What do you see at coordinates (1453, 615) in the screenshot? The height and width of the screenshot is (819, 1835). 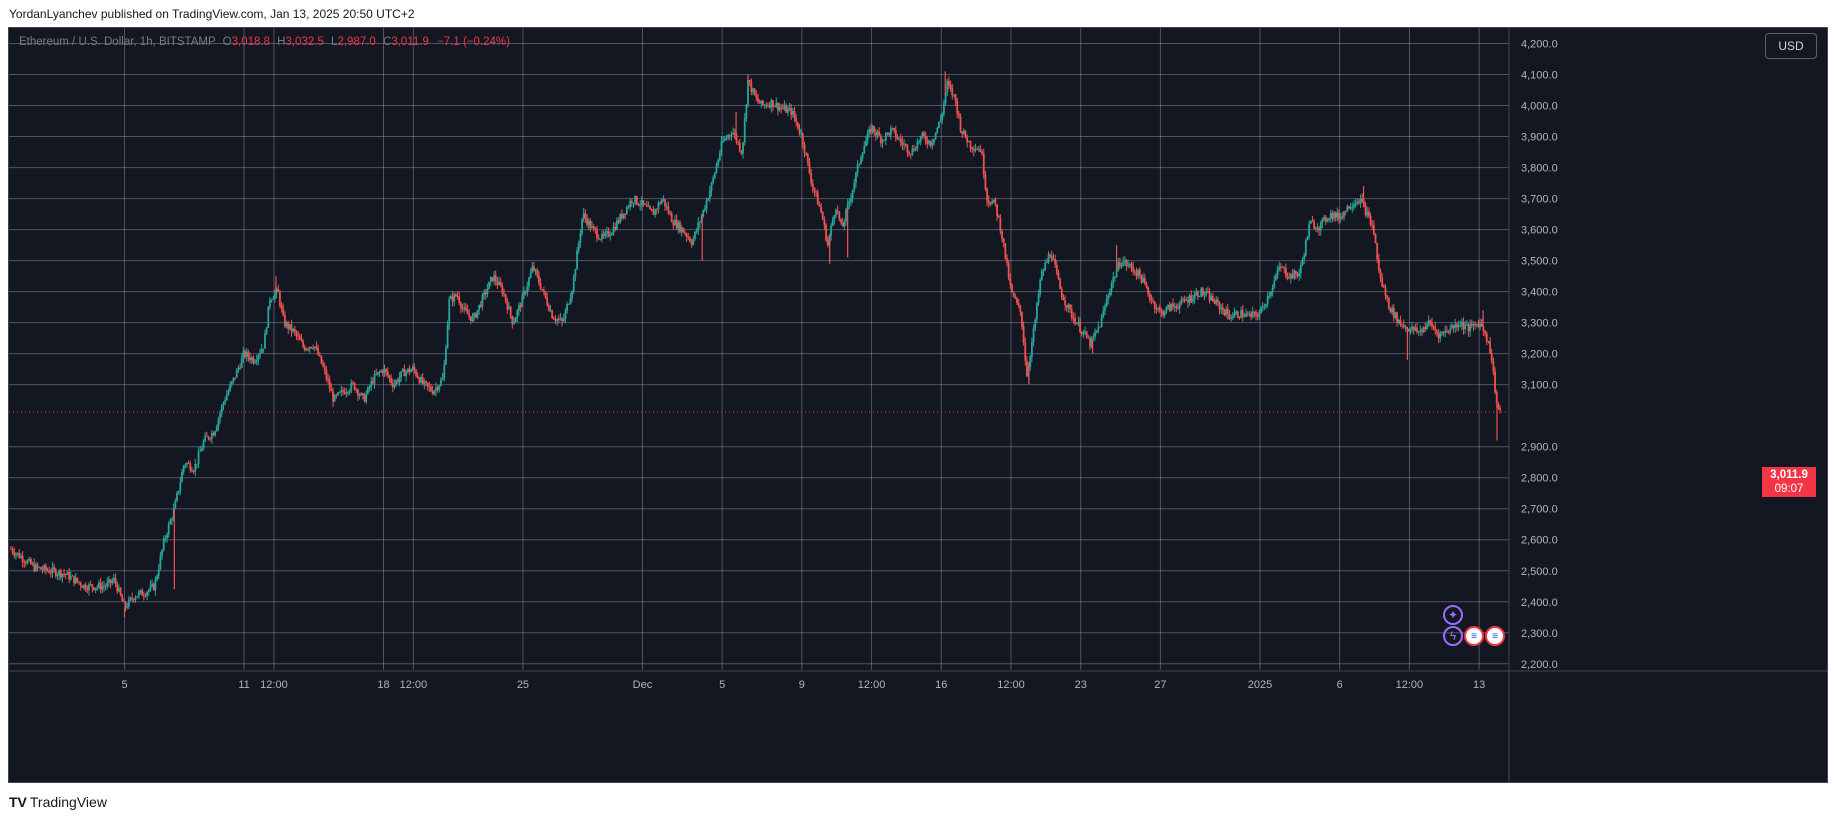 I see `star-icon: ✦` at bounding box center [1453, 615].